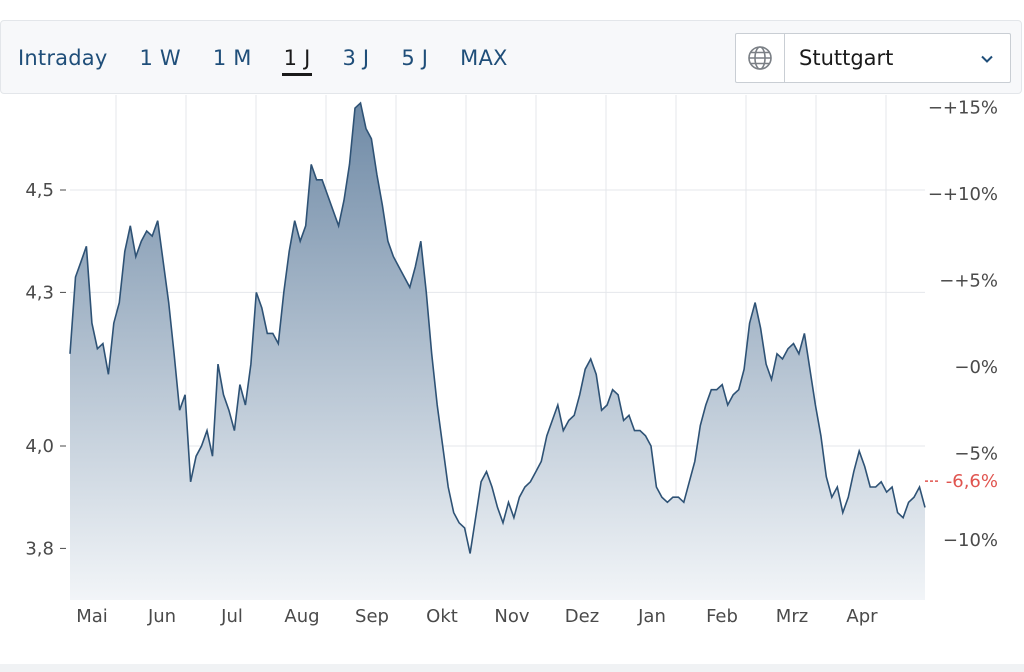 The height and width of the screenshot is (672, 1024). What do you see at coordinates (39, 548) in the screenshot?
I see `y-tick-label: 3,8` at bounding box center [39, 548].